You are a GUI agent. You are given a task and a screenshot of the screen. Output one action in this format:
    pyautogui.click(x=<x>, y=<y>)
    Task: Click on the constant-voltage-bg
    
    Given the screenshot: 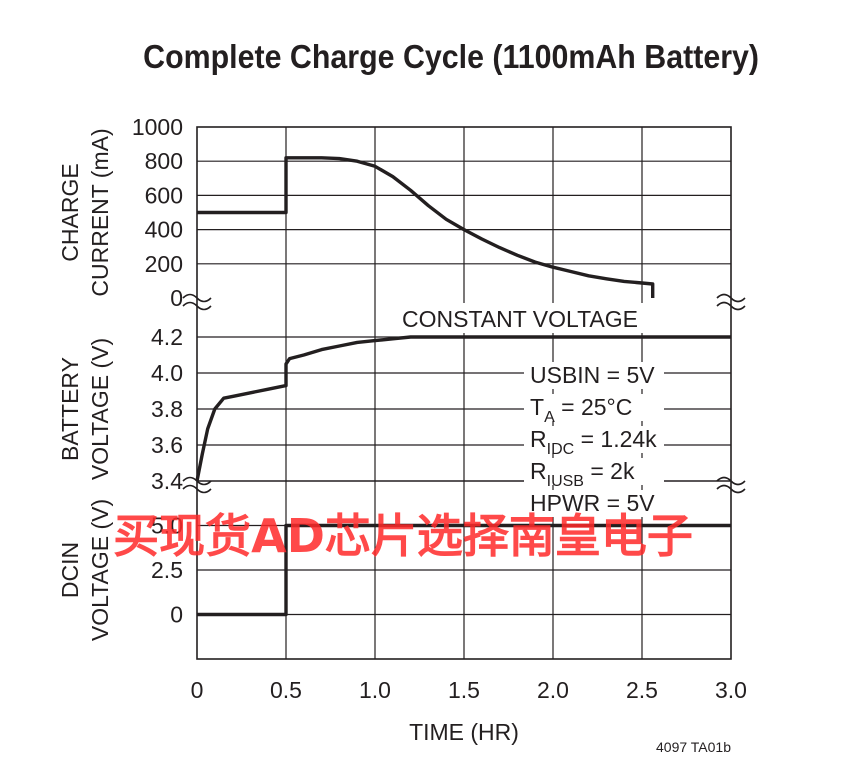 What is the action you would take?
    pyautogui.click(x=521, y=318)
    